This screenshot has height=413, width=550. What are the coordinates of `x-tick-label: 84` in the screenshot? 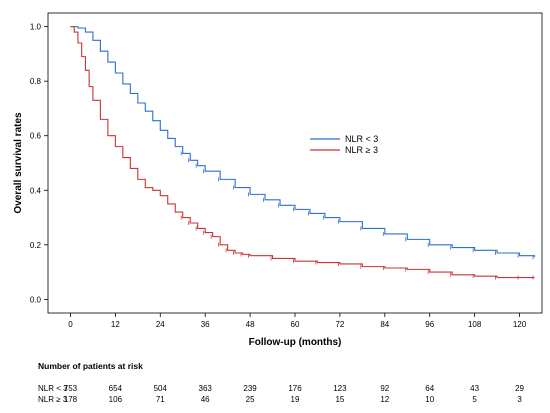 It's located at (384, 324).